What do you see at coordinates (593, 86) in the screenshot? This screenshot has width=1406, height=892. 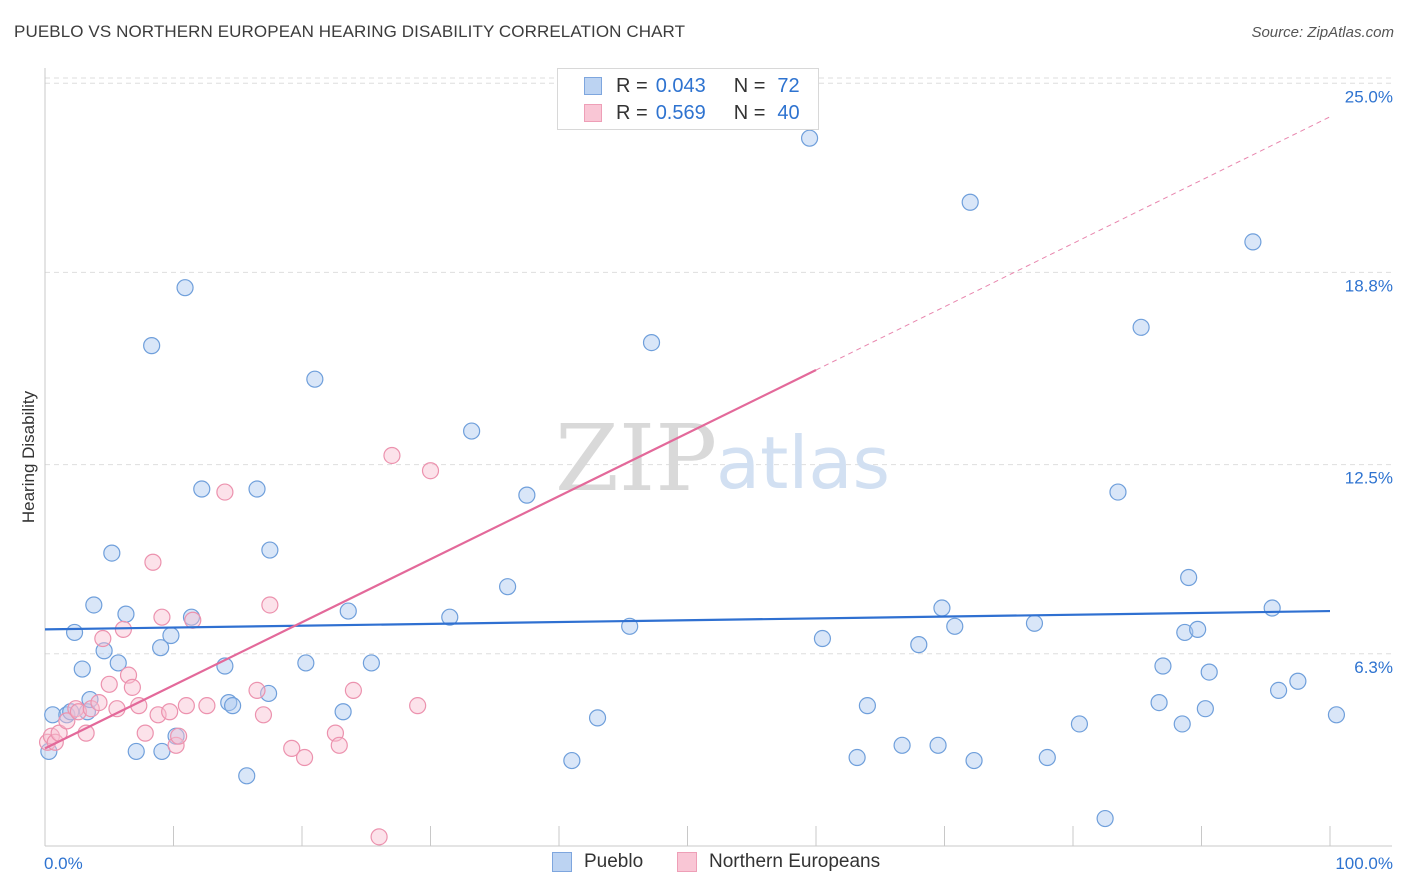 I see `legend-swatch-pueblo` at bounding box center [593, 86].